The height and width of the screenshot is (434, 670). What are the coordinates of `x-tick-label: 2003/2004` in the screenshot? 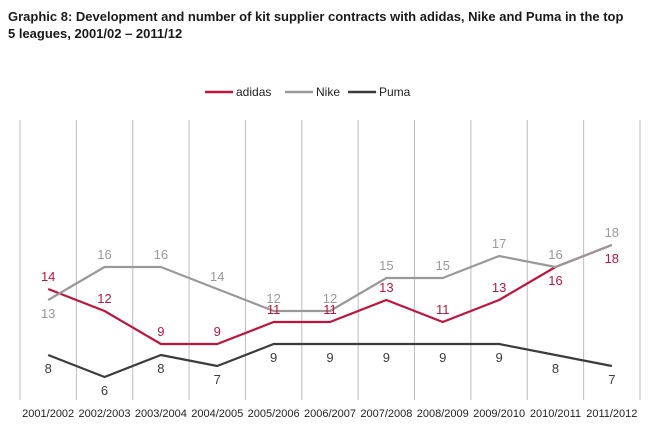 It's located at (161, 414).